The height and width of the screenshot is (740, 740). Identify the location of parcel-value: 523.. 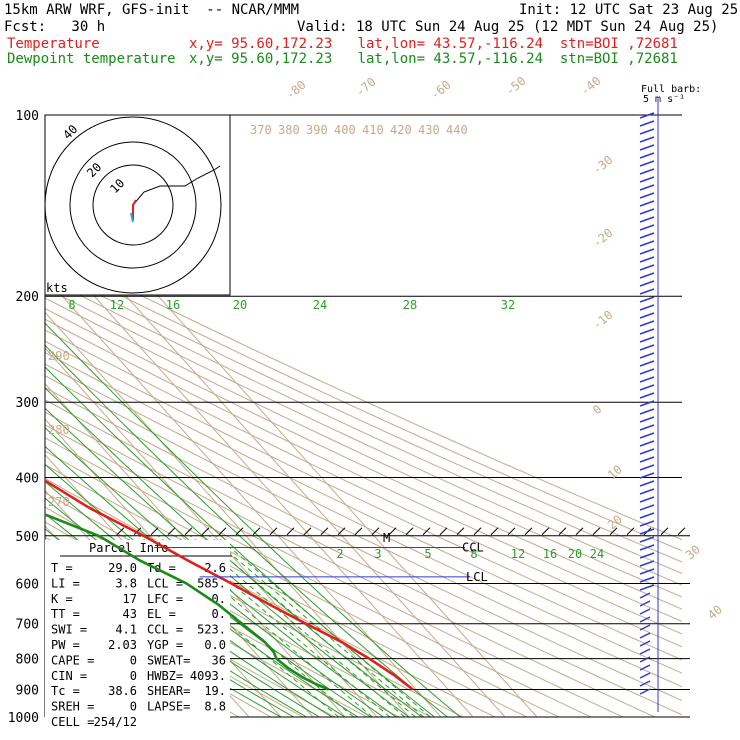
(211, 630).